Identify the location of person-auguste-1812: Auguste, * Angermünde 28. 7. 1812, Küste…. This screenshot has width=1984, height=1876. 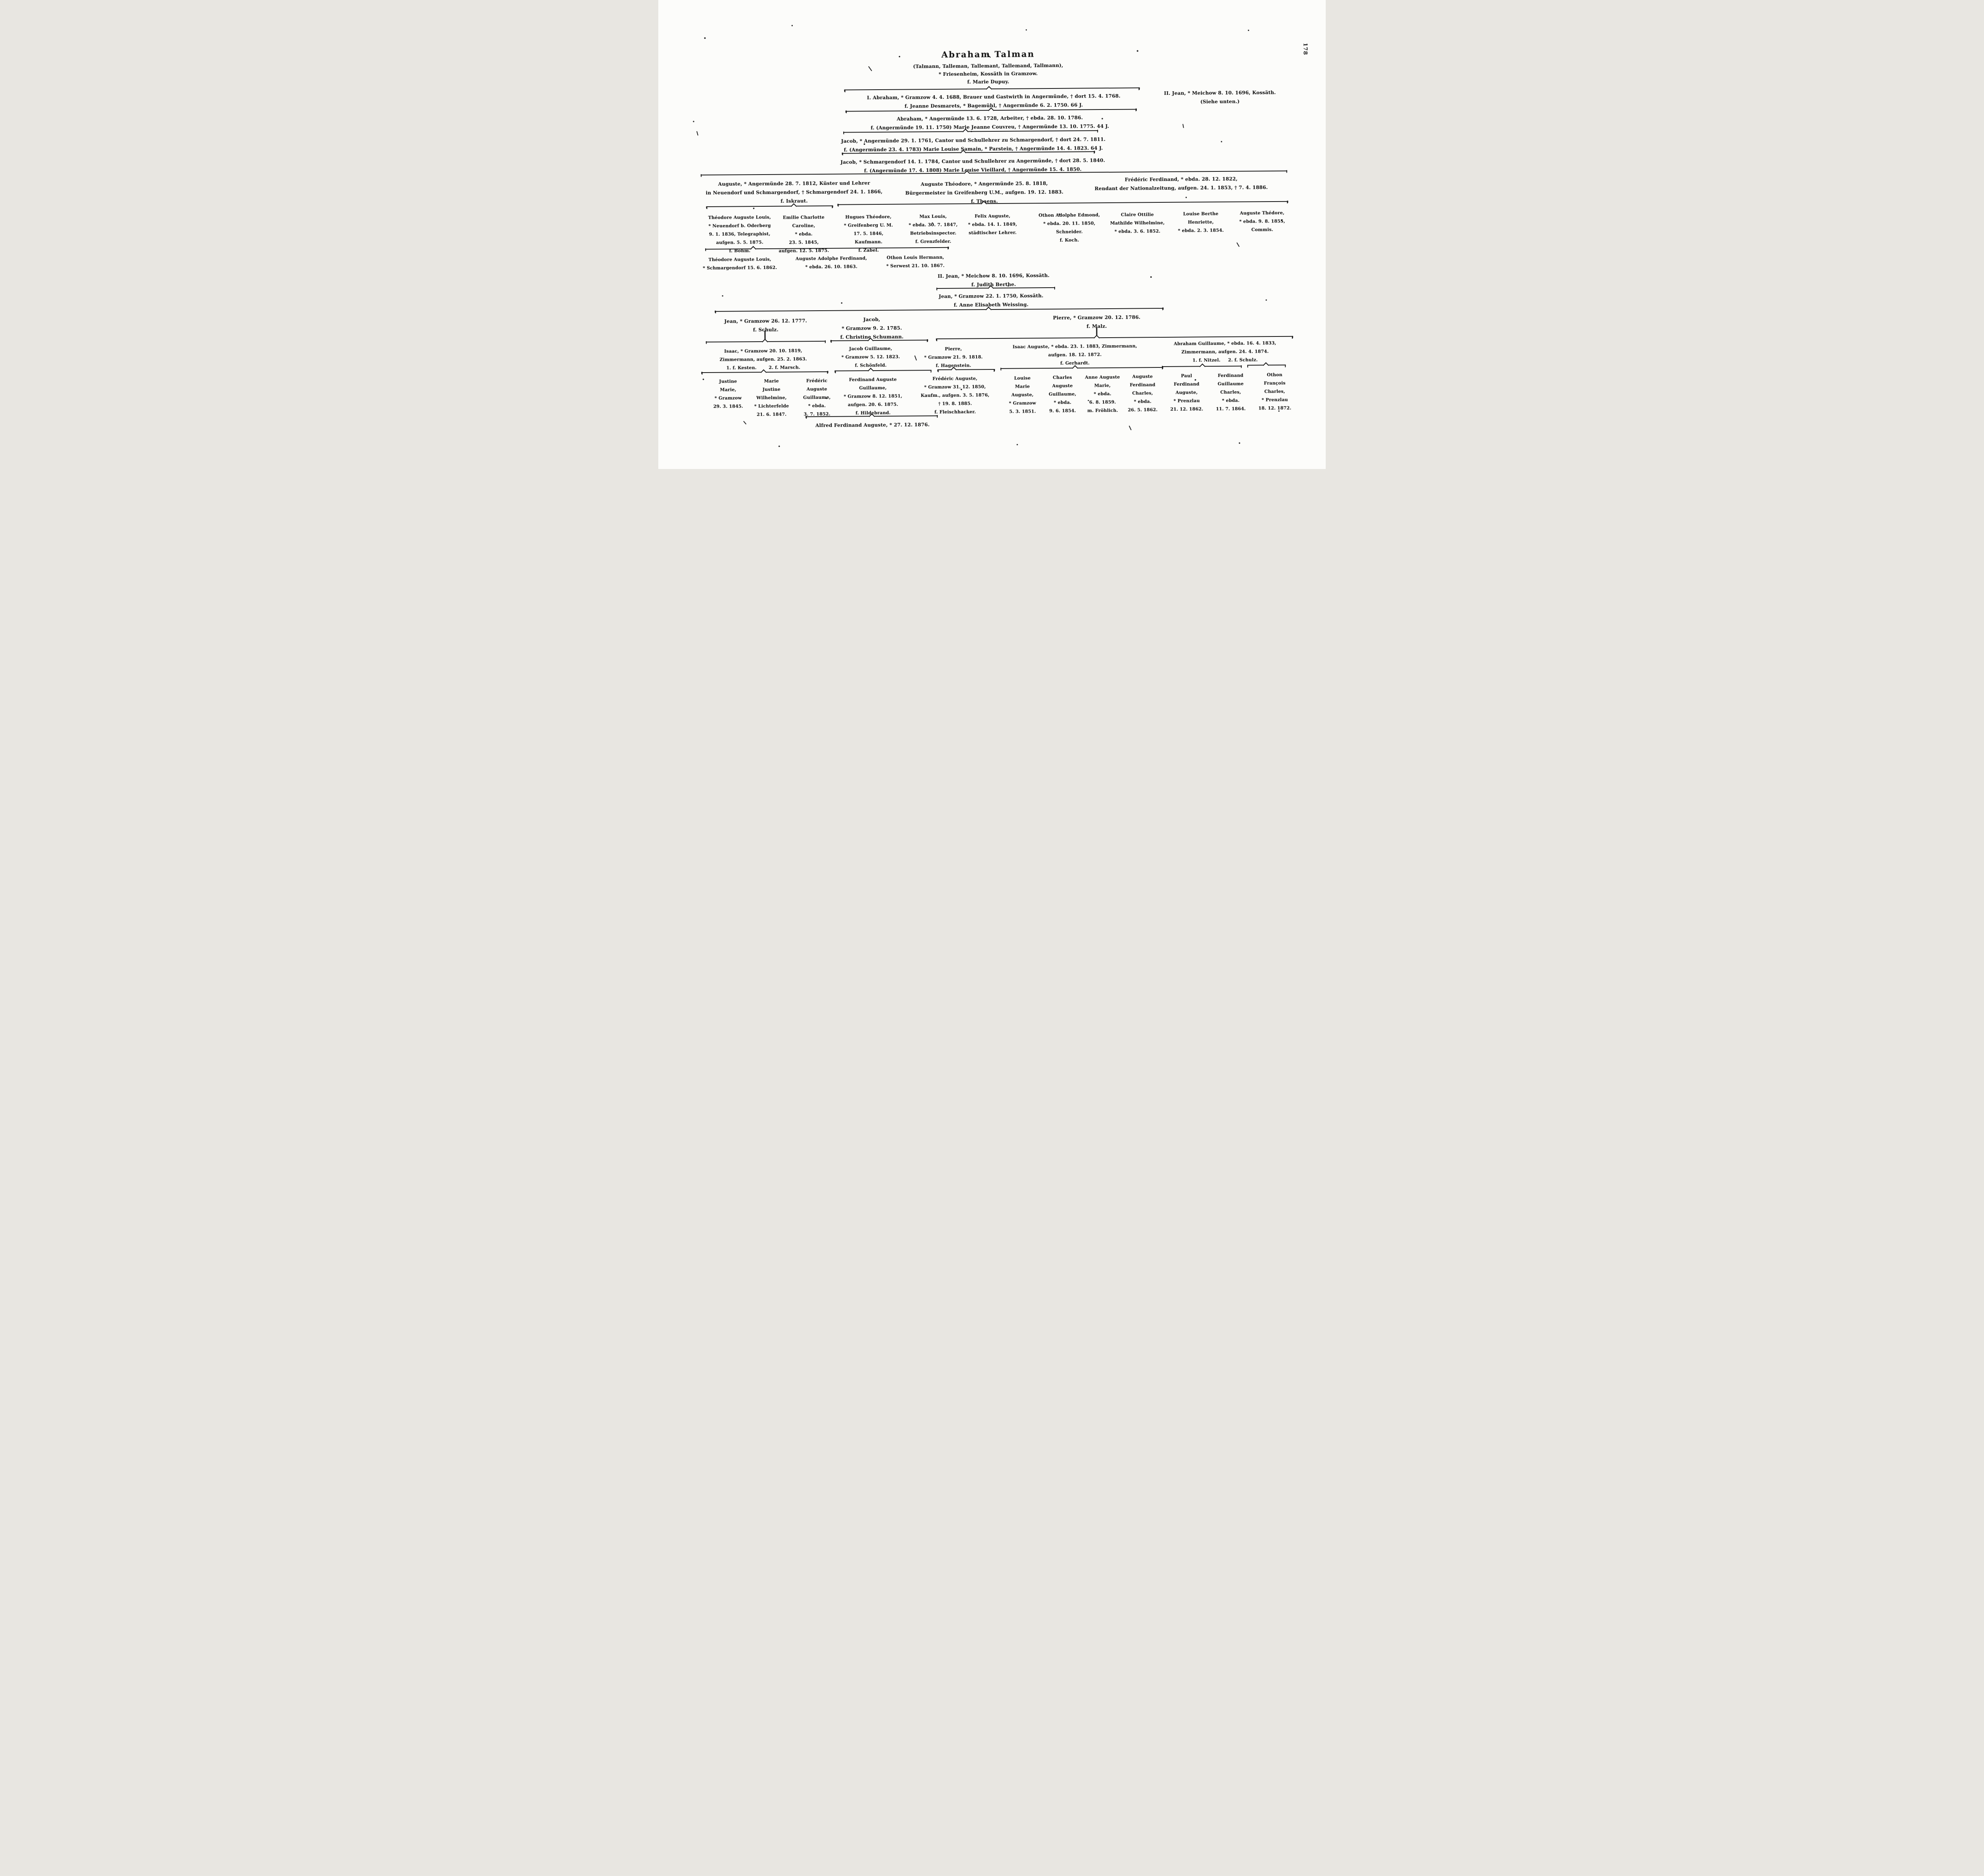
(794, 192).